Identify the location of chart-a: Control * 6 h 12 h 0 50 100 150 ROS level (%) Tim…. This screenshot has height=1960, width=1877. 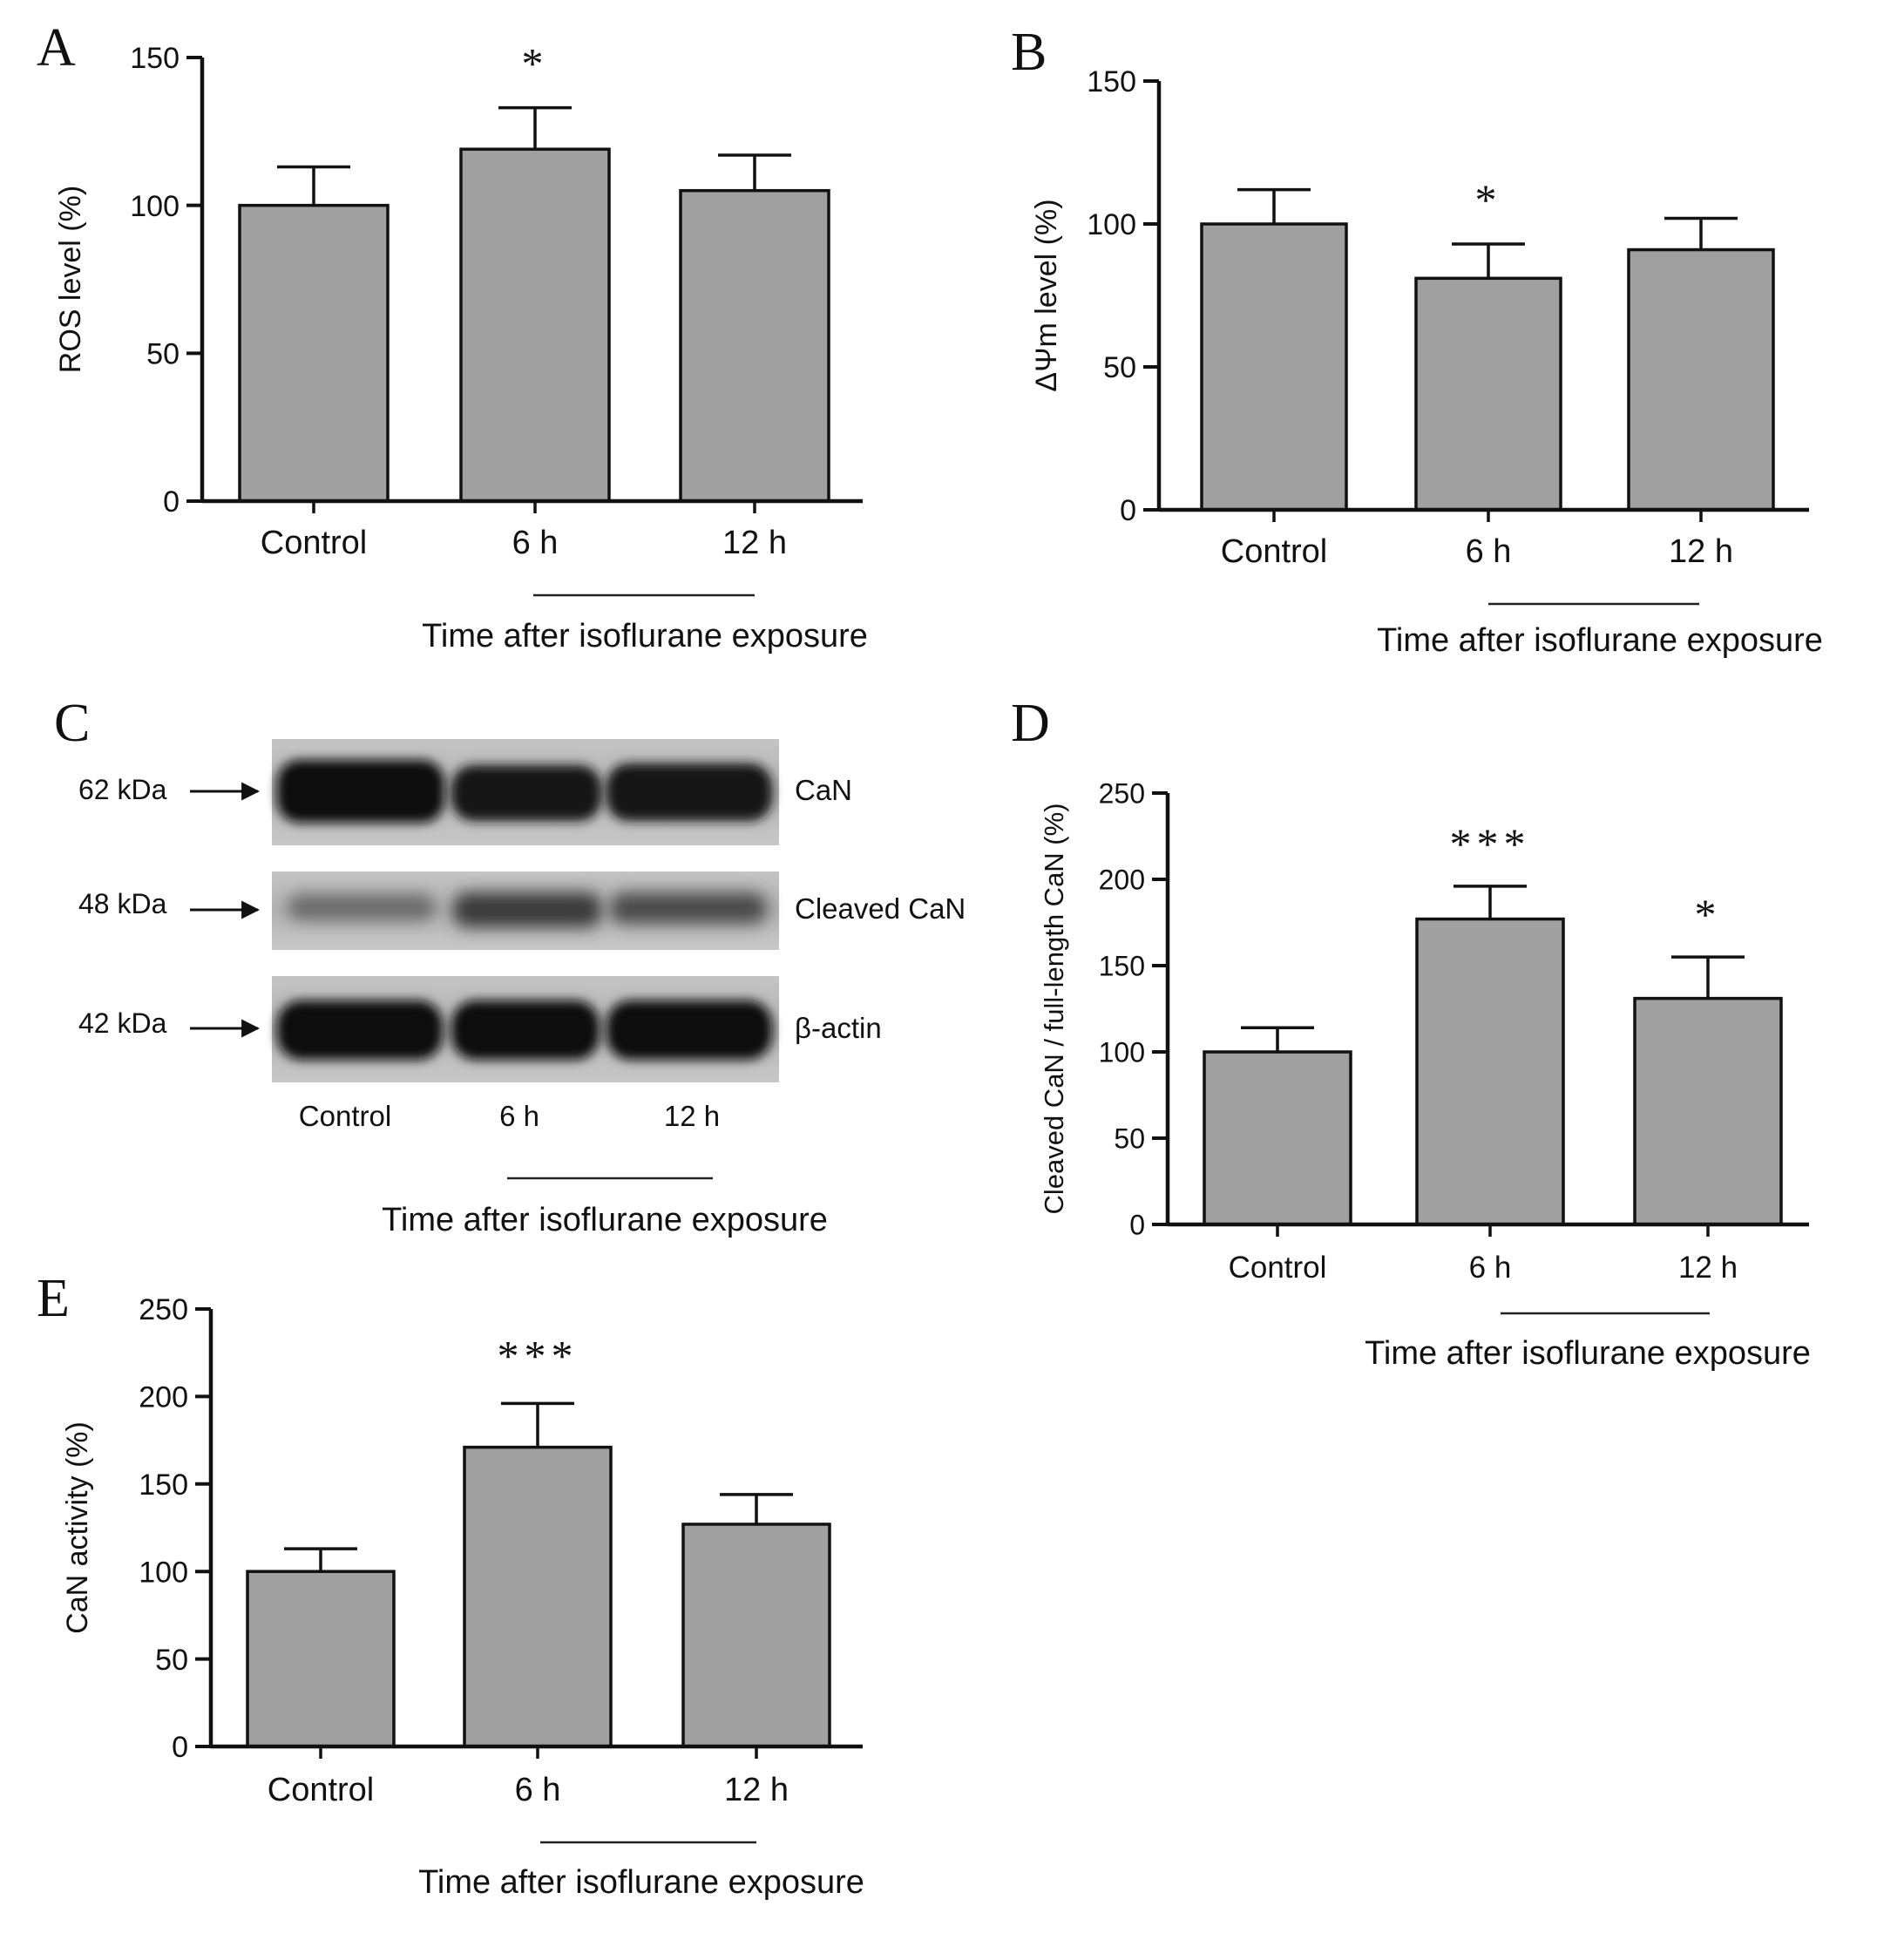
(461, 346).